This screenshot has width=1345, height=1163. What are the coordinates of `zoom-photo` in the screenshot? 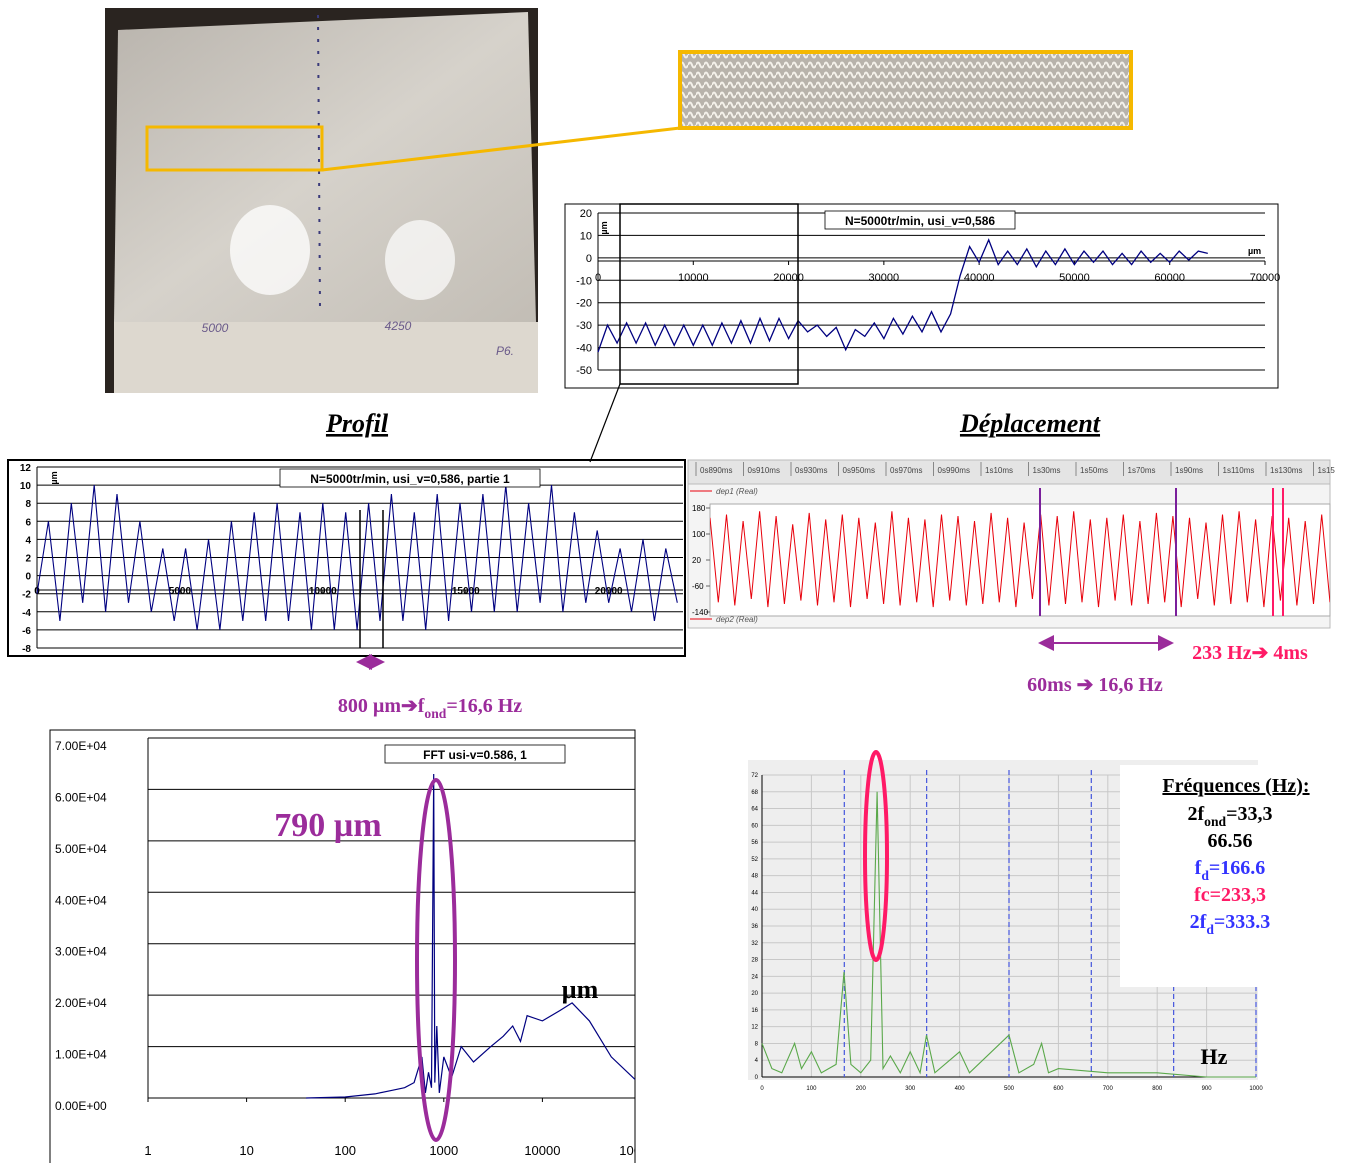 It's located at (905, 90).